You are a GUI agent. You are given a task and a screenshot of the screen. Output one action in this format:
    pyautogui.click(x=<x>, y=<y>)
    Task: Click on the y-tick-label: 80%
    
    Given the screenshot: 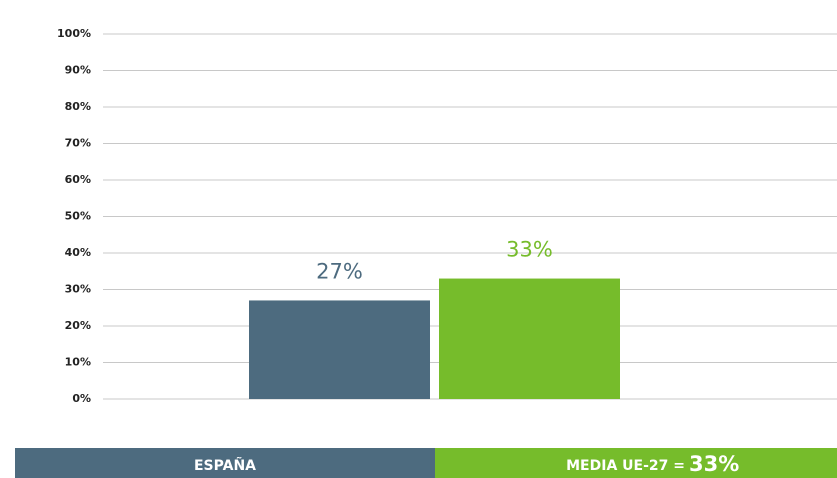 What is the action you would take?
    pyautogui.click(x=78, y=106)
    